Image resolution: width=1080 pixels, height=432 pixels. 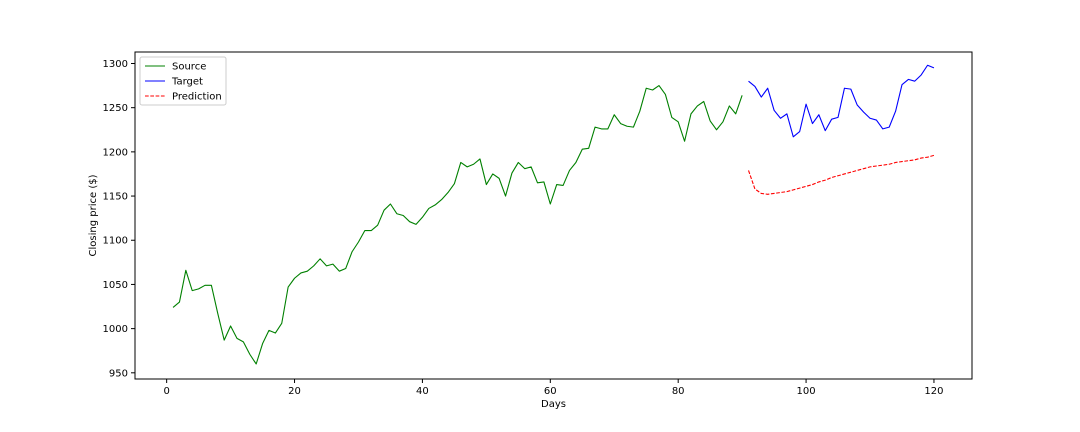 I want to click on x-tick-label: 60, so click(x=550, y=391).